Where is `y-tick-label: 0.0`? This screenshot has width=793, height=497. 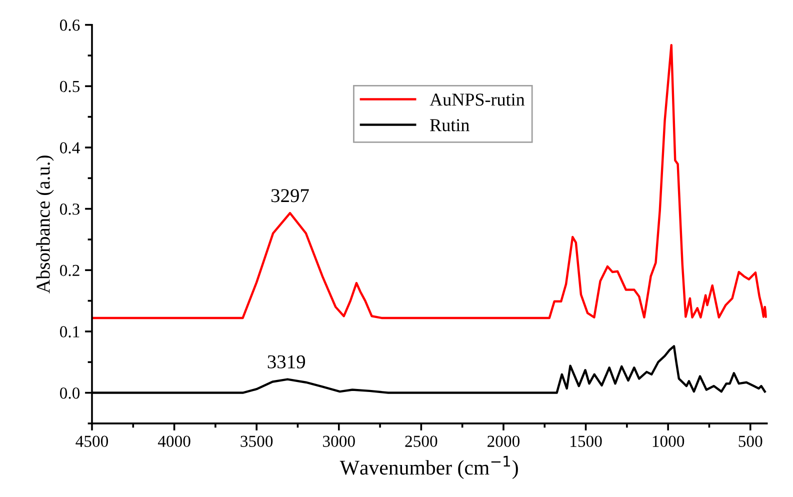
y-tick-label: 0.0 is located at coordinates (70, 393).